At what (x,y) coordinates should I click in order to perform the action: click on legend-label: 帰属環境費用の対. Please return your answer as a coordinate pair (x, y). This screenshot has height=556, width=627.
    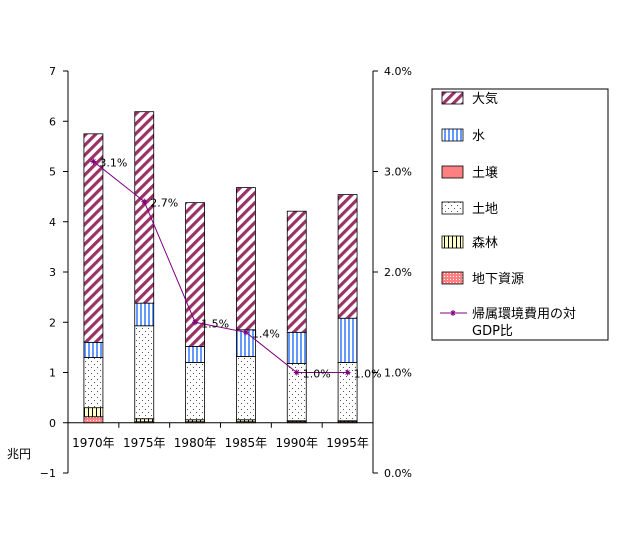
    Looking at the image, I should click on (524, 314).